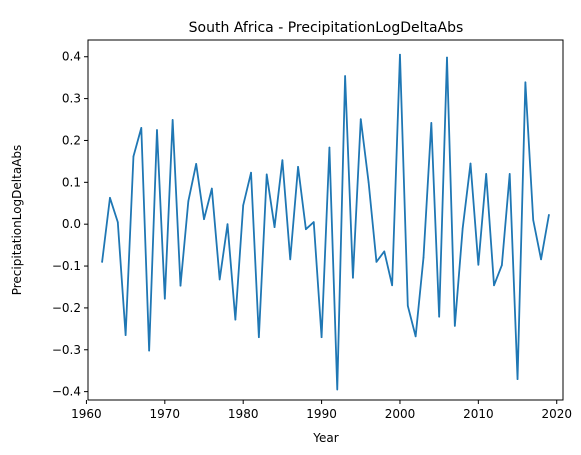 Image resolution: width=581 pixels, height=455 pixels. I want to click on y-tick-label: 0.1, so click(71, 182).